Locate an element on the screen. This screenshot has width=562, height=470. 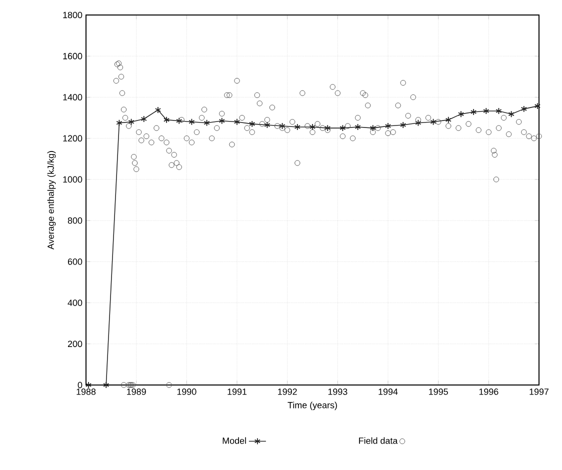
x-tick-label: 1989 is located at coordinates (136, 391).